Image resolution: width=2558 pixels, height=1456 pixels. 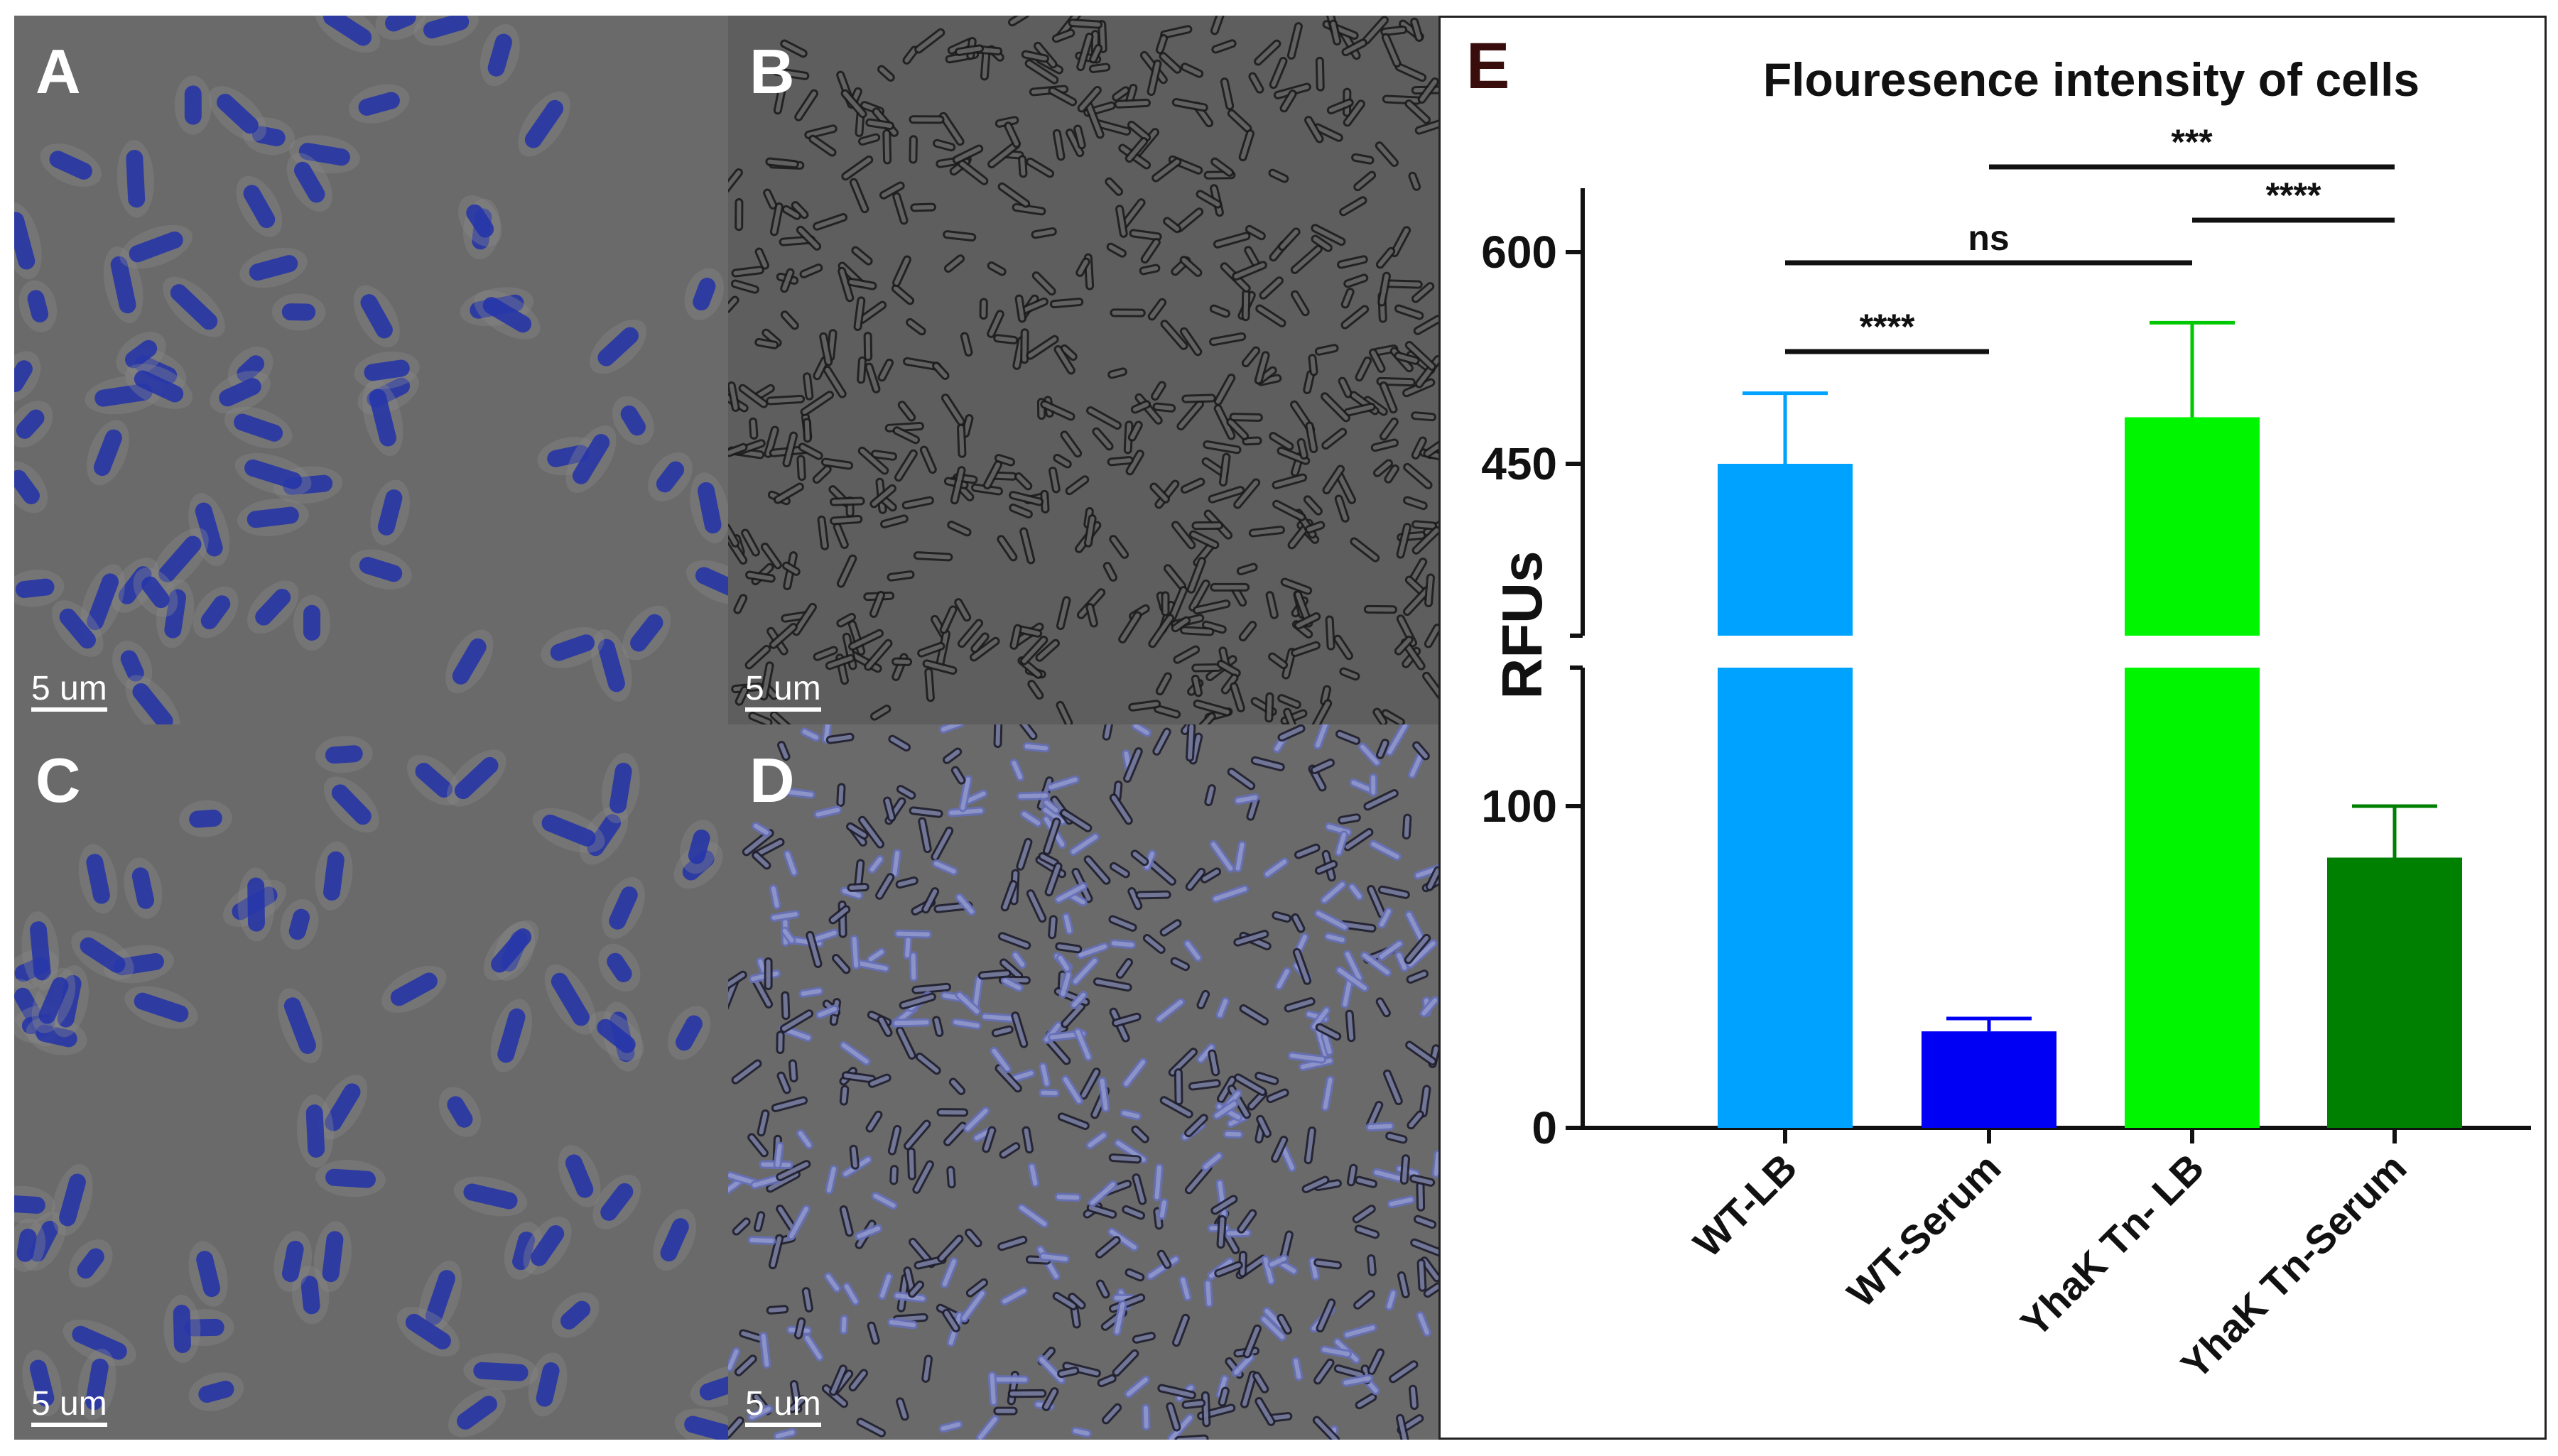 What do you see at coordinates (1745, 1205) in the screenshot?
I see `x-tick-label: WT-LB` at bounding box center [1745, 1205].